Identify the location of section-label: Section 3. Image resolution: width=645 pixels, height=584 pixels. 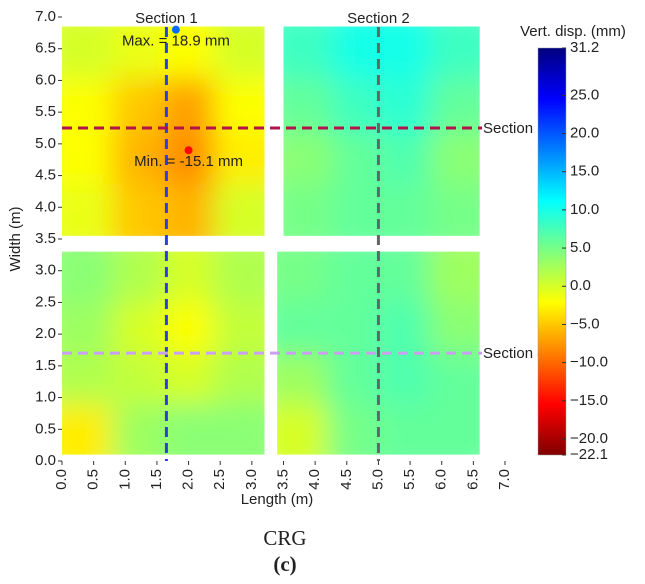
(514, 128).